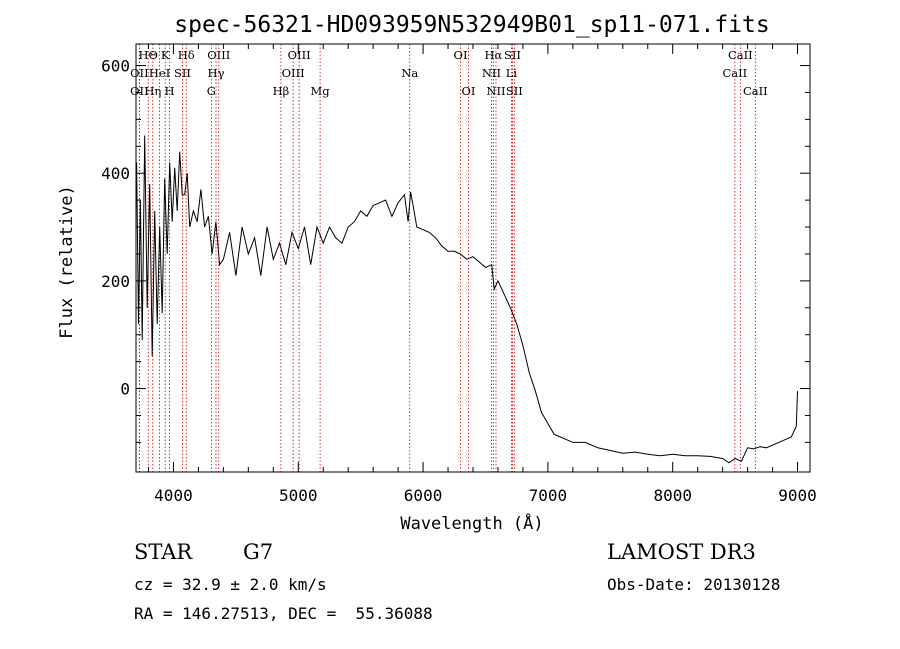 This screenshot has width=900, height=649. Describe the element at coordinates (165, 55) in the screenshot. I see `spectral-line-label: K` at that location.